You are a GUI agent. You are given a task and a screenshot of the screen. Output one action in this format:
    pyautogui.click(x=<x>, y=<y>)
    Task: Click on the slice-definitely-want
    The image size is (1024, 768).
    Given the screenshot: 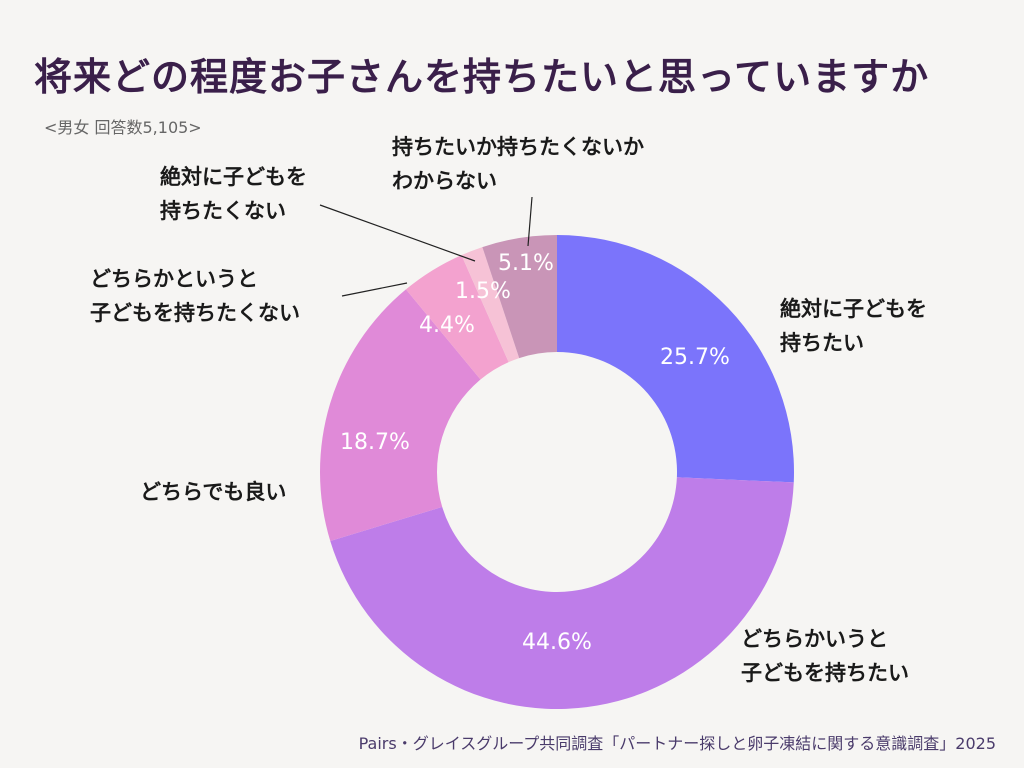 What is the action you would take?
    pyautogui.click(x=675, y=359)
    